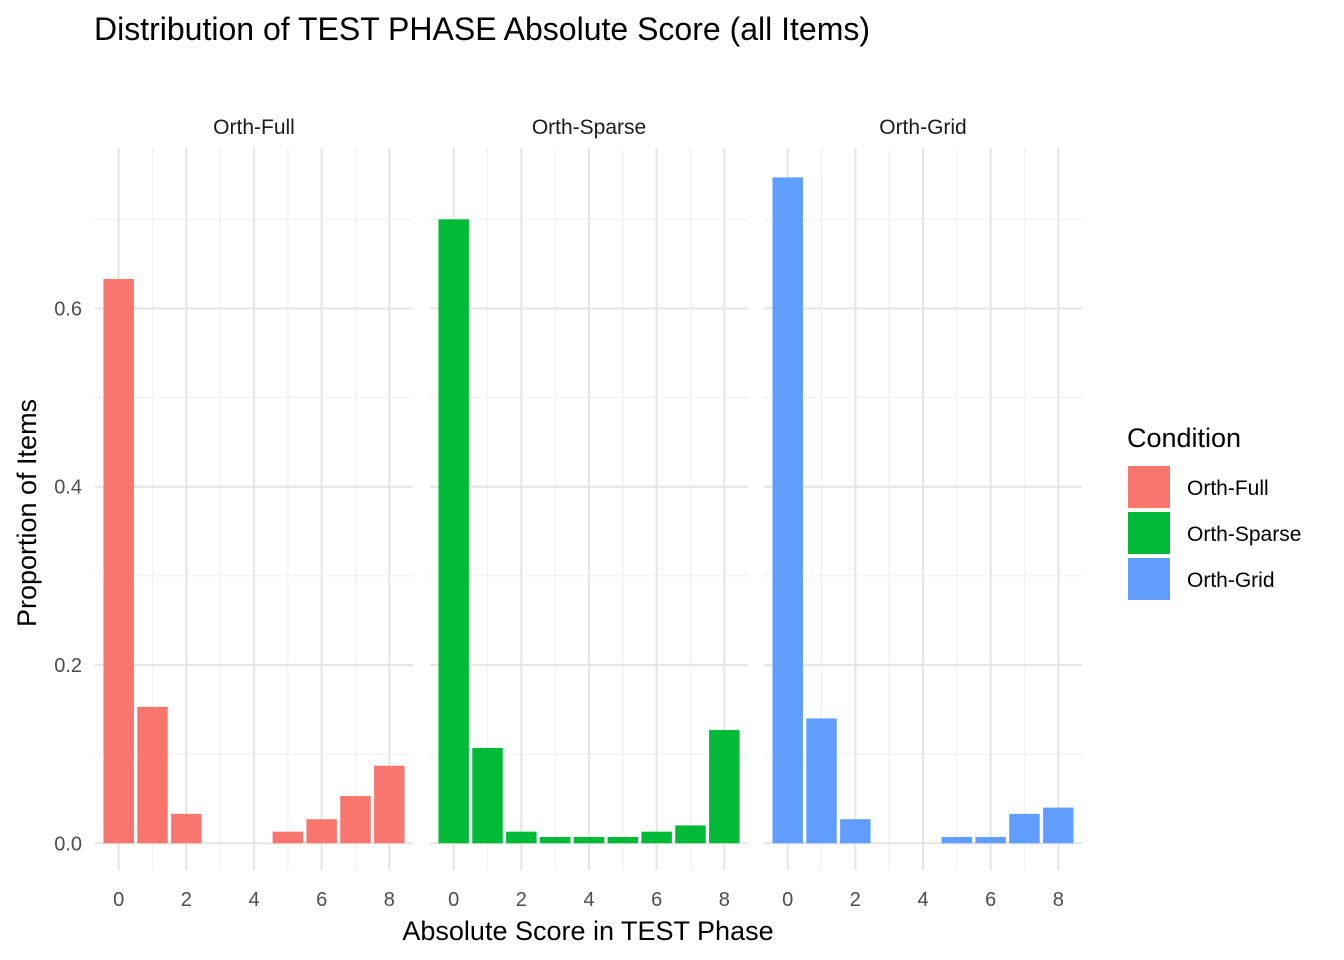 Image resolution: width=1344 pixels, height=960 pixels. What do you see at coordinates (923, 127) in the screenshot?
I see `facet-strip-label: Orth-Grid` at bounding box center [923, 127].